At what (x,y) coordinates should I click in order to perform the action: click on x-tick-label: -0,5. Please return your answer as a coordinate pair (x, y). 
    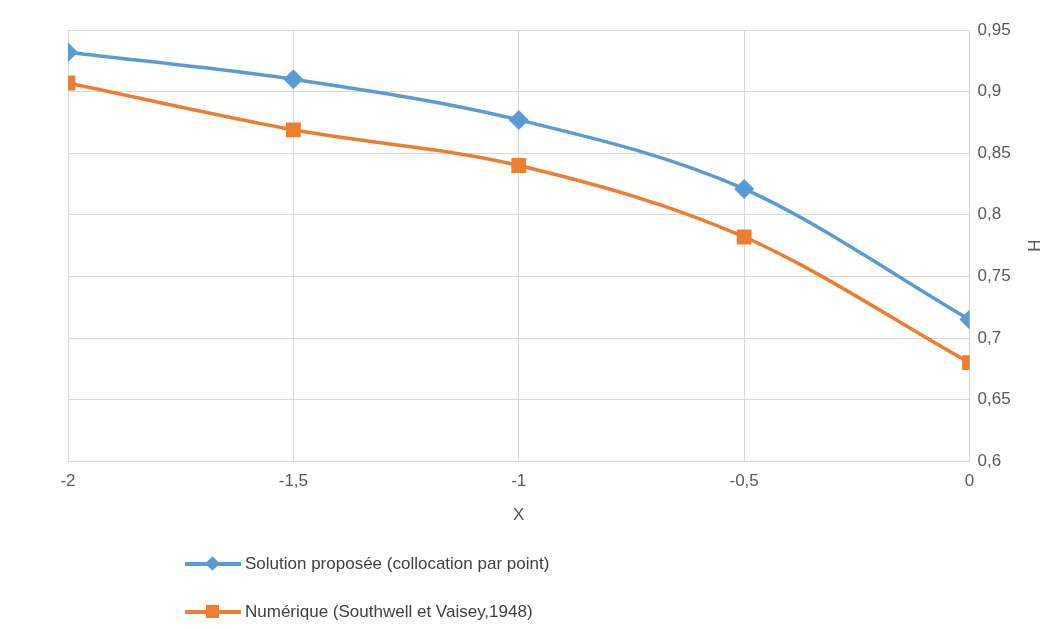
    Looking at the image, I should click on (744, 481).